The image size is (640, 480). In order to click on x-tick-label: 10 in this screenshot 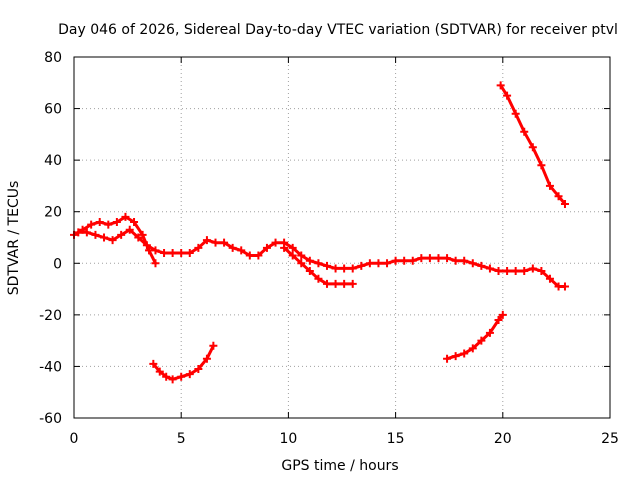, I will do `click(288, 439)`.